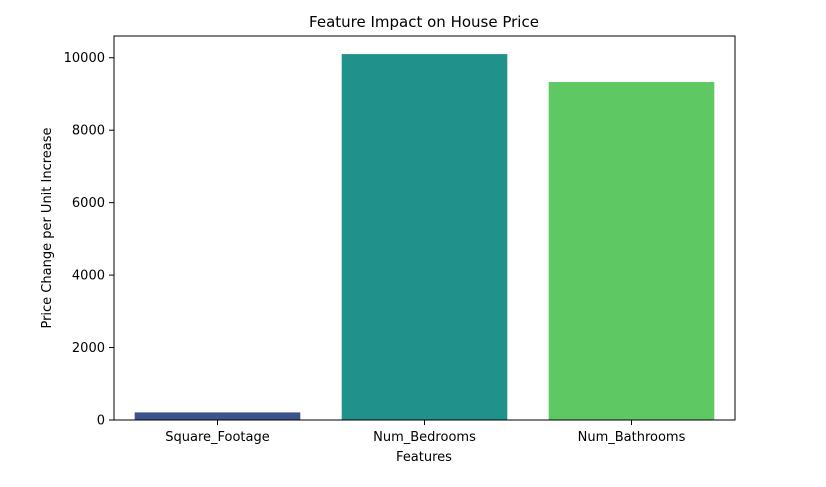 This screenshot has width=826, height=487. Describe the element at coordinates (424, 22) in the screenshot. I see `chart-title: Feature Impact on House Price` at that location.